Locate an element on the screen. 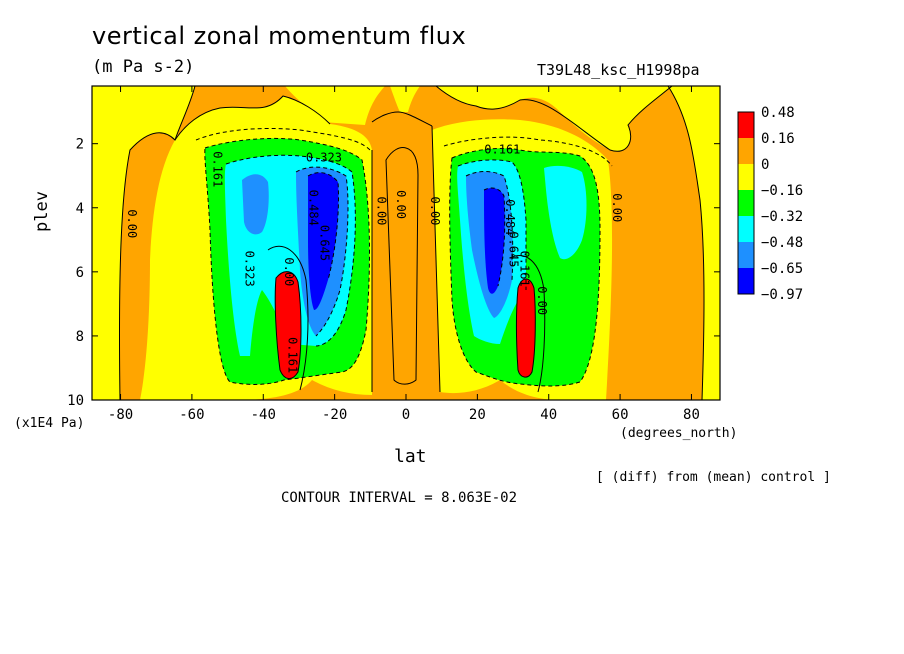  y-tick-label: 6 is located at coordinates (80, 273).